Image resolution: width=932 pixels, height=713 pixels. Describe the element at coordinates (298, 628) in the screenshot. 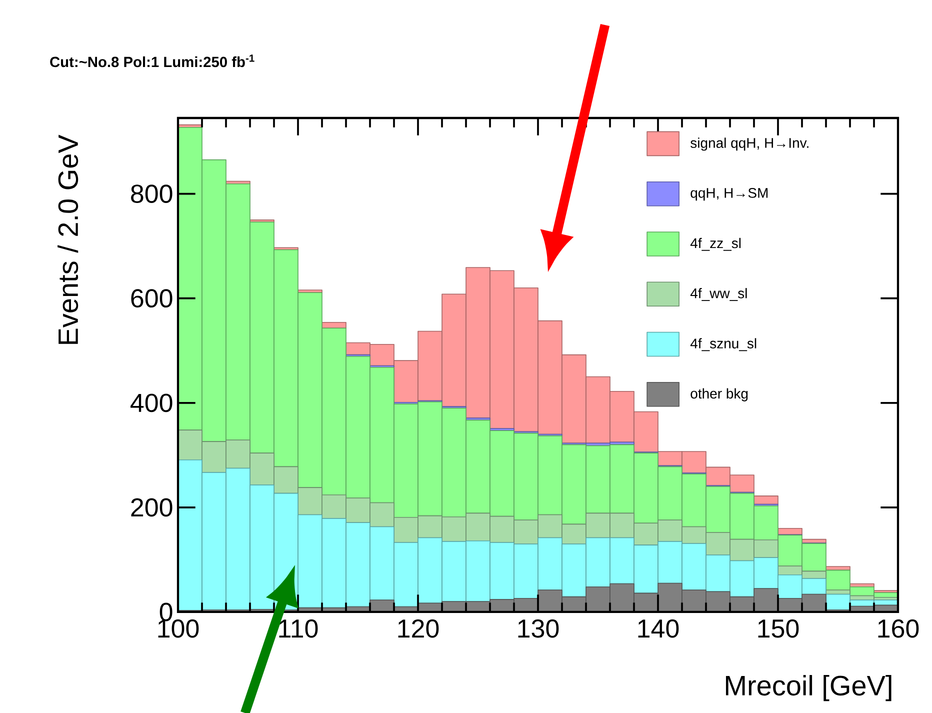

I see `x-tick-label: 110` at that location.